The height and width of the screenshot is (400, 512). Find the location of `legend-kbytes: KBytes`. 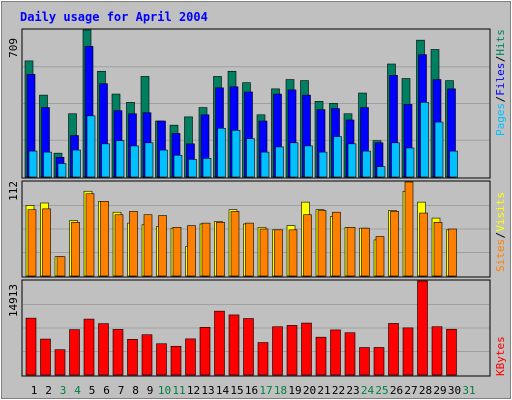

legend-kbytes: KBytes is located at coordinates (500, 356).